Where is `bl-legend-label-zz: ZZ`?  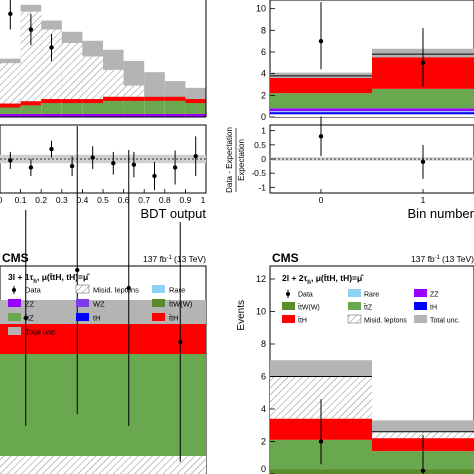 bl-legend-label-zz: ZZ is located at coordinates (30, 304).